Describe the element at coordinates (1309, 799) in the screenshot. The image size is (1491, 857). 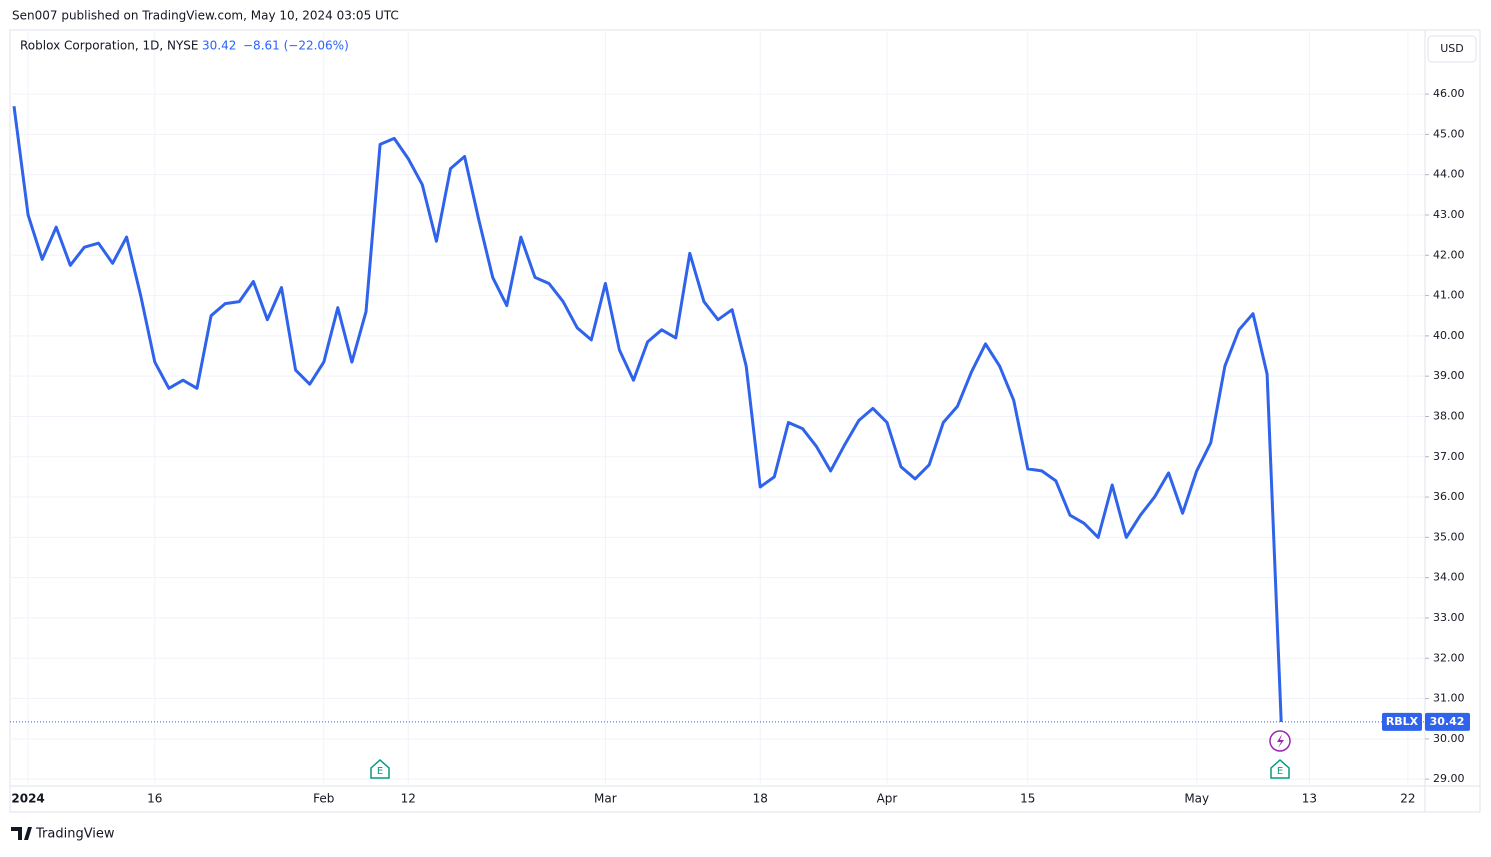
I see `x-tick-label: 13` at that location.